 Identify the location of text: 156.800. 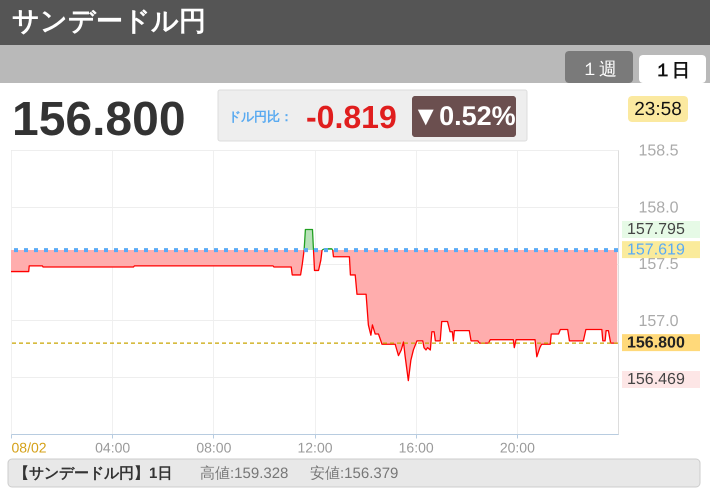
(99, 119).